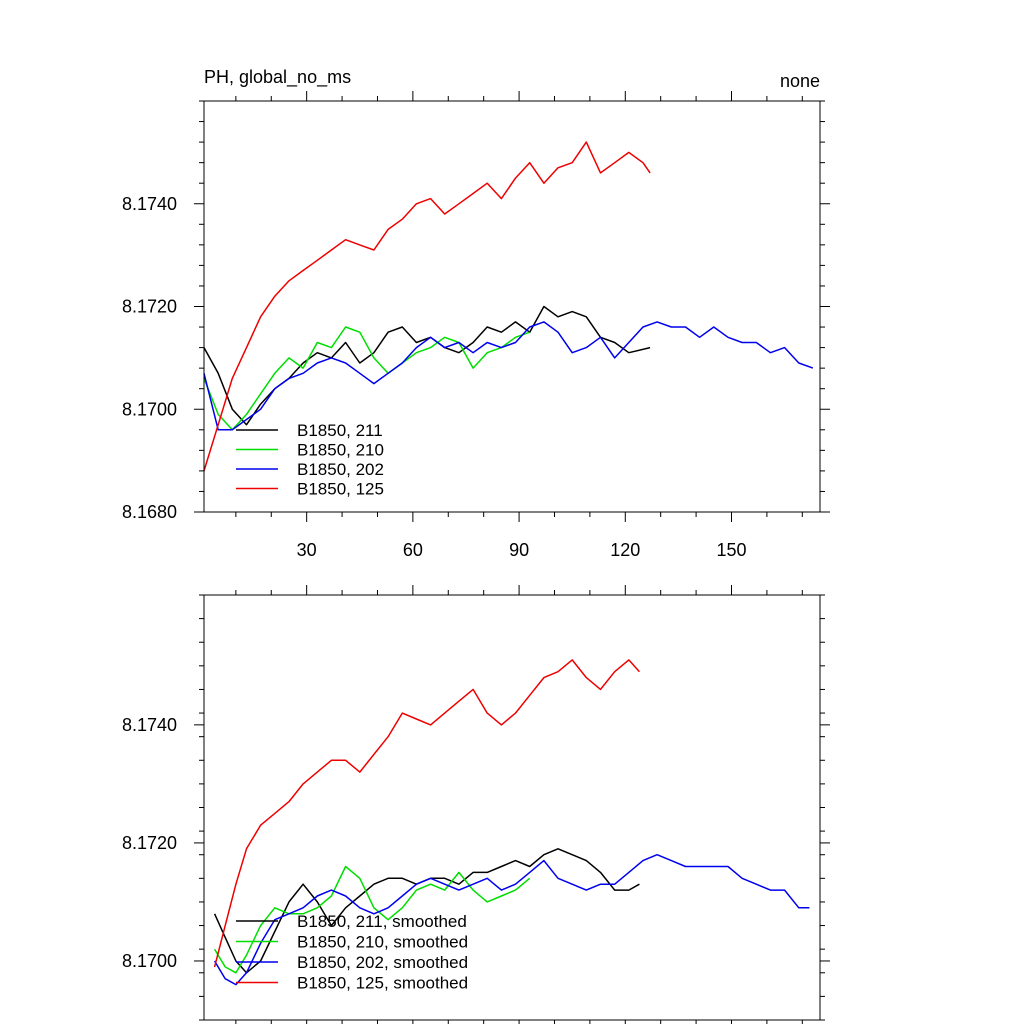  I want to click on chart-title-left: PH, global_no_ms, so click(277, 77).